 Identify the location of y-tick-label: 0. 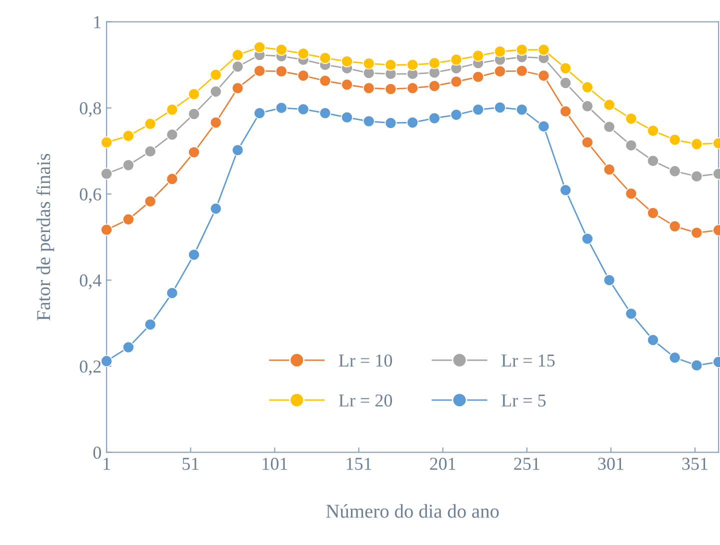
(97, 452).